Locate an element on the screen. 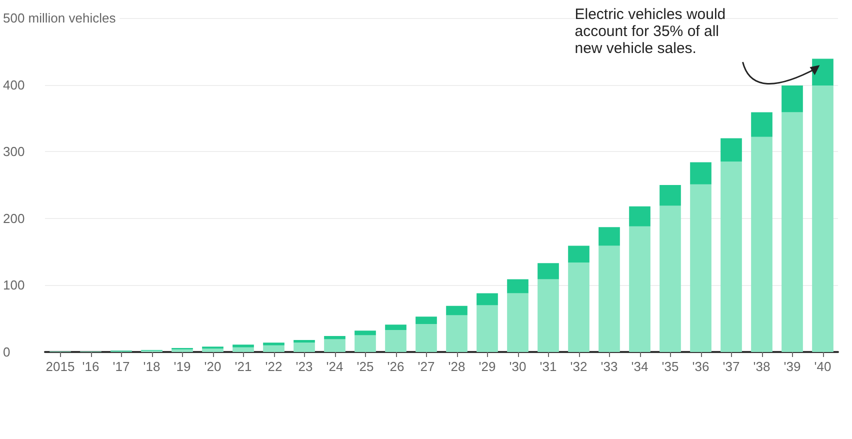 This screenshot has height=439, width=852. y-tick-label: 500 million vehicles is located at coordinates (59, 18).